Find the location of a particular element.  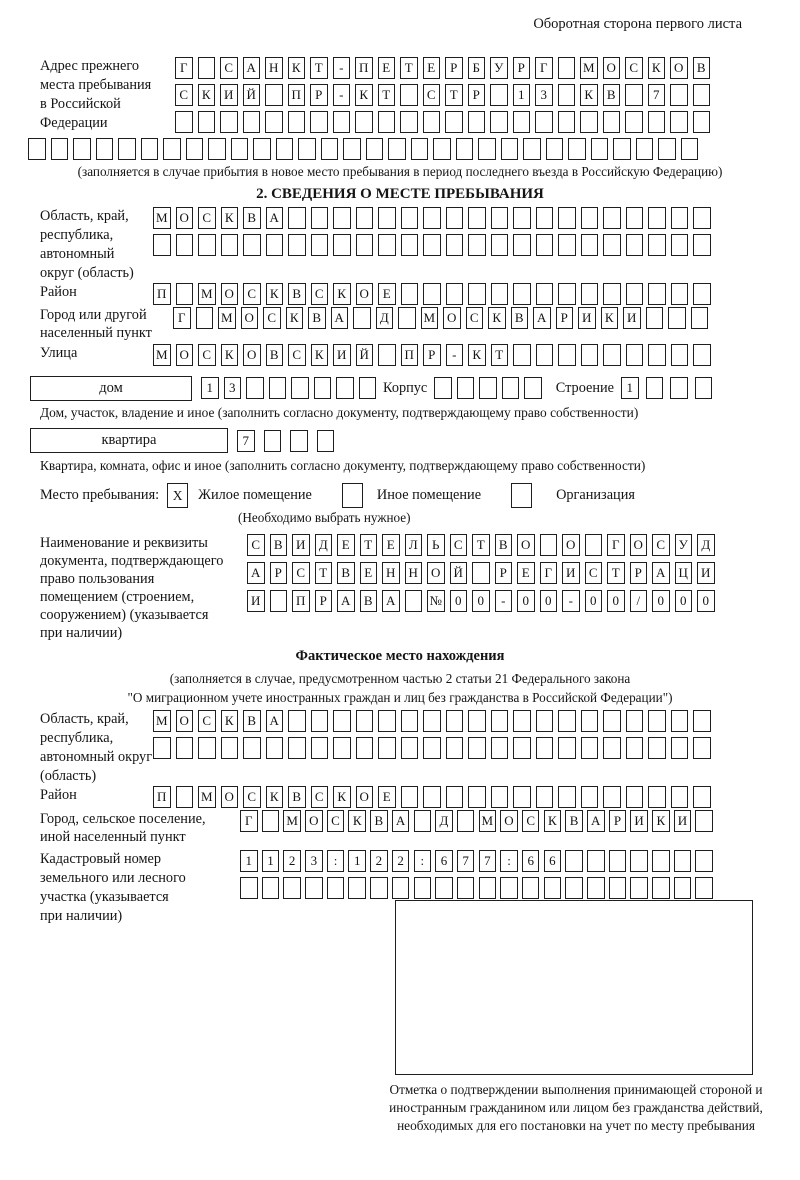

char-box: Й is located at coordinates (458, 573).